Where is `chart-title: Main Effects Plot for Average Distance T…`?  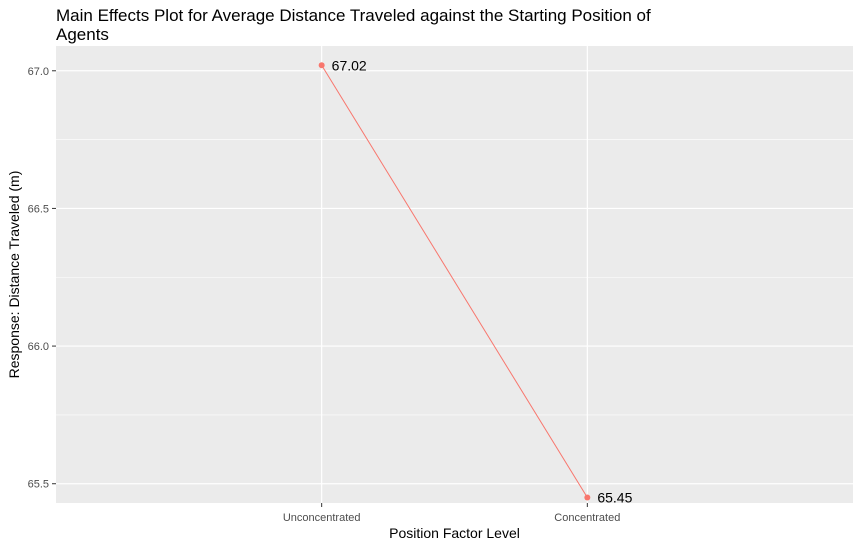
chart-title: Main Effects Plot for Average Distance T… is located at coordinates (353, 25).